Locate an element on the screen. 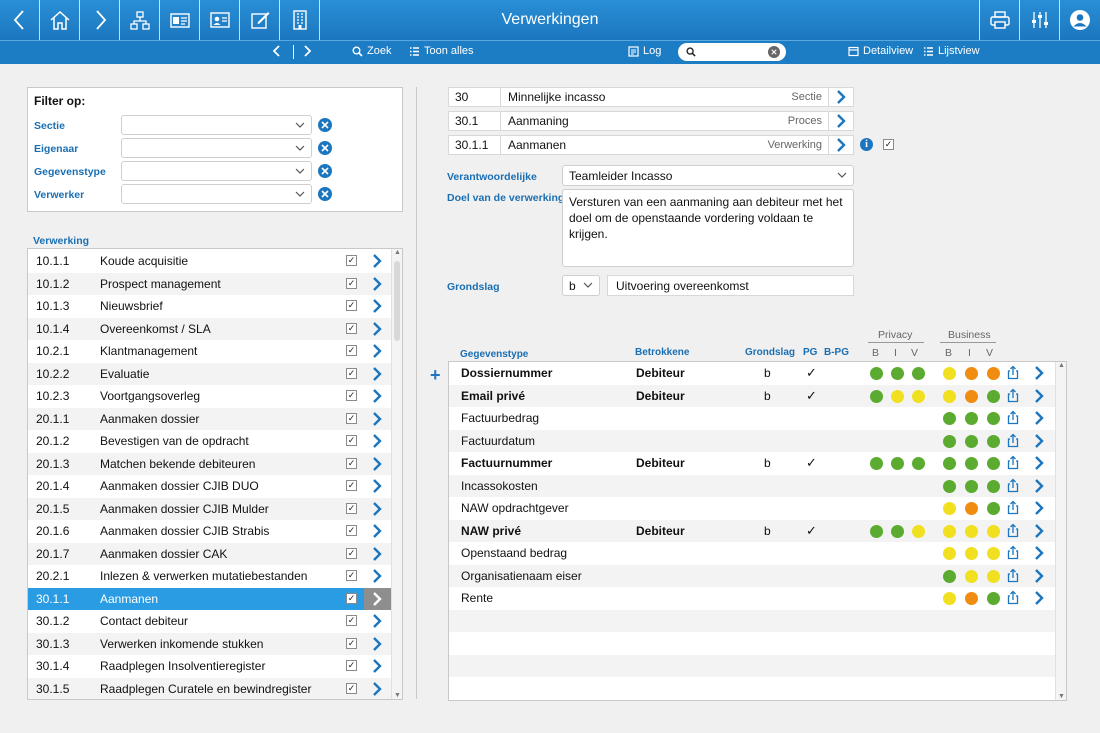  list-item: 20.1.5 Aanmaken dossier CJIB Mulder ✓ is located at coordinates (210, 508).